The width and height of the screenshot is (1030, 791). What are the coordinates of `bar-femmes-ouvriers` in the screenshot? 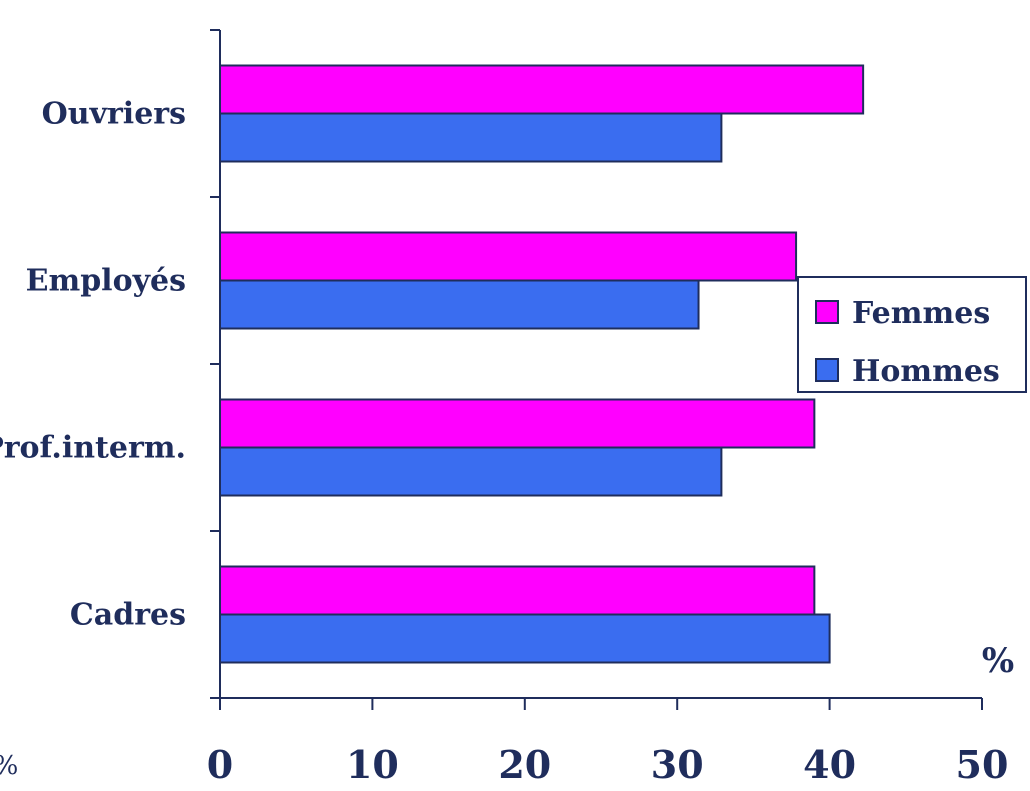 It's located at (542, 89).